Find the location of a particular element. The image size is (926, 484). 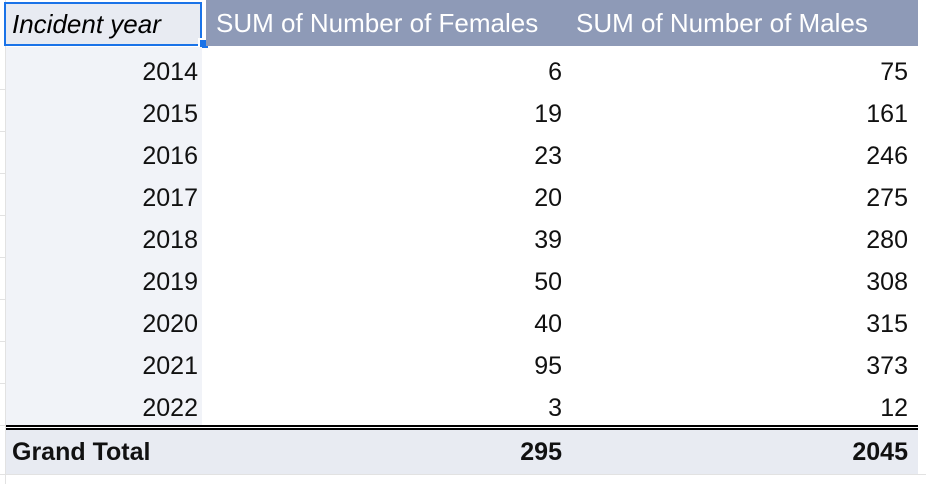

row-year-cell: 2018 is located at coordinates (104, 236).